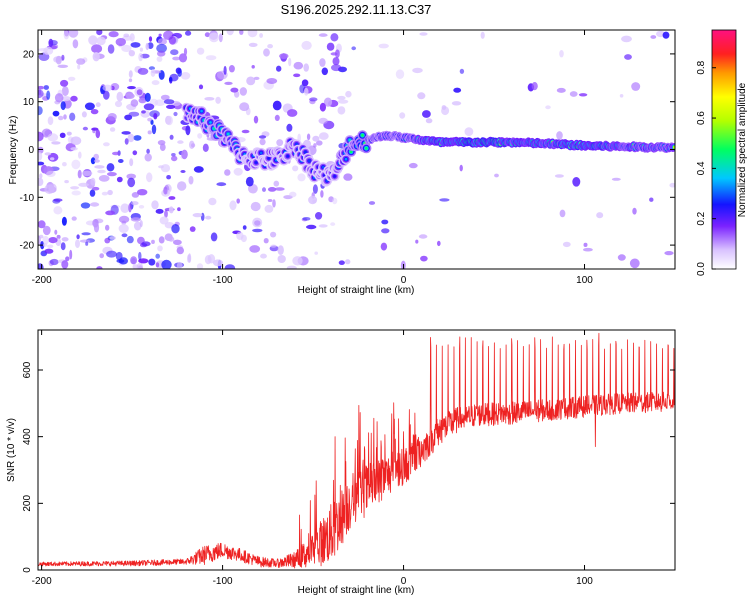  I want to click on y-tick-label: -20, so click(27, 246).